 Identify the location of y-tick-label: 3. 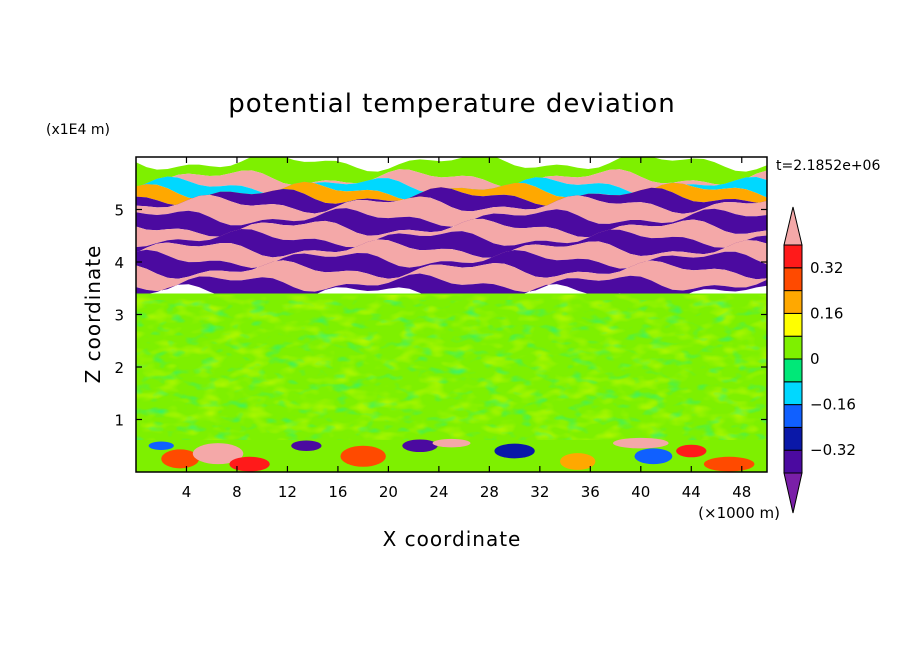
(119, 316).